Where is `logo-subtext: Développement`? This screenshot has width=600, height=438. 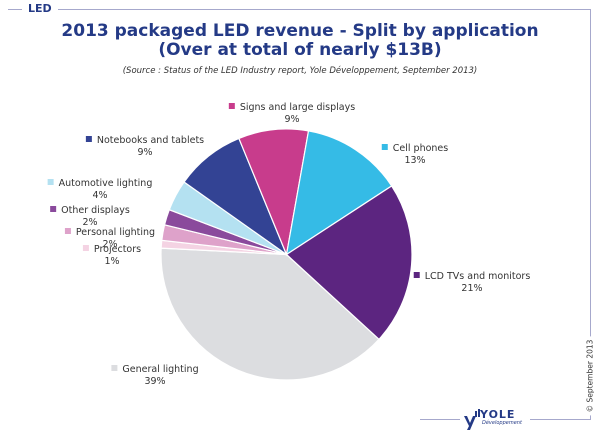
logo-subtext: Développement is located at coordinates (502, 423).